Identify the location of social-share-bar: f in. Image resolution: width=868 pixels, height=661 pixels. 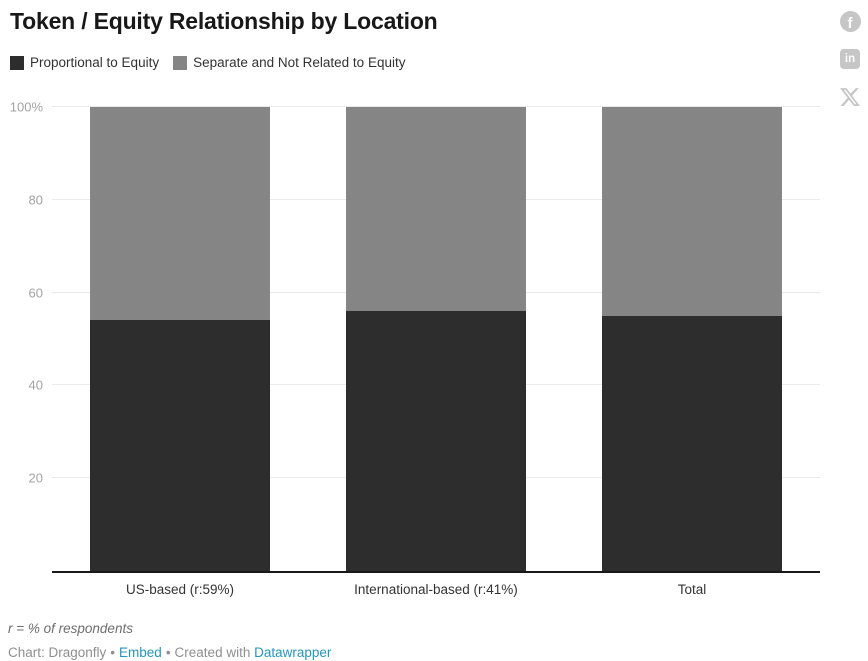
(850, 59).